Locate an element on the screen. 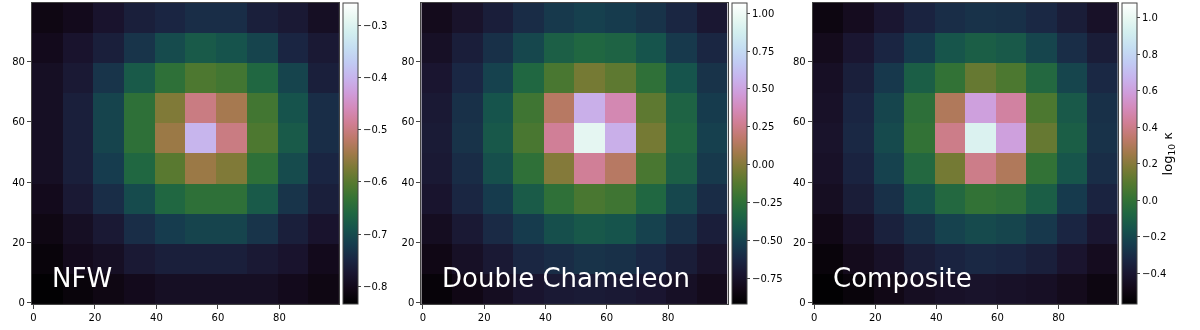  color-bar-label: −0.7 is located at coordinates (375, 234).